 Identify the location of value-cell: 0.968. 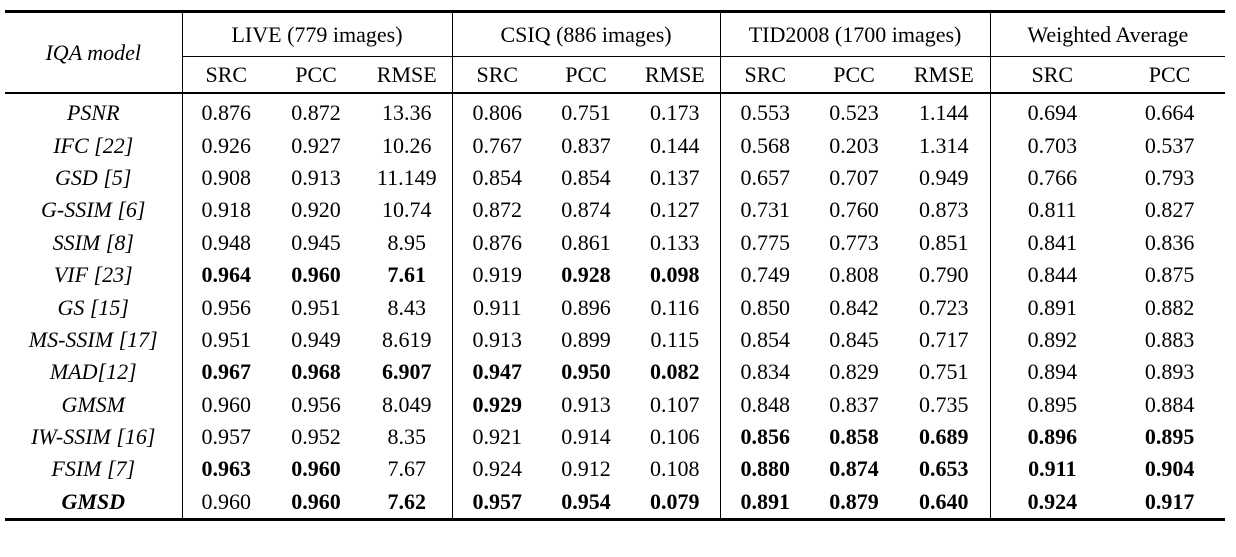
(316, 372).